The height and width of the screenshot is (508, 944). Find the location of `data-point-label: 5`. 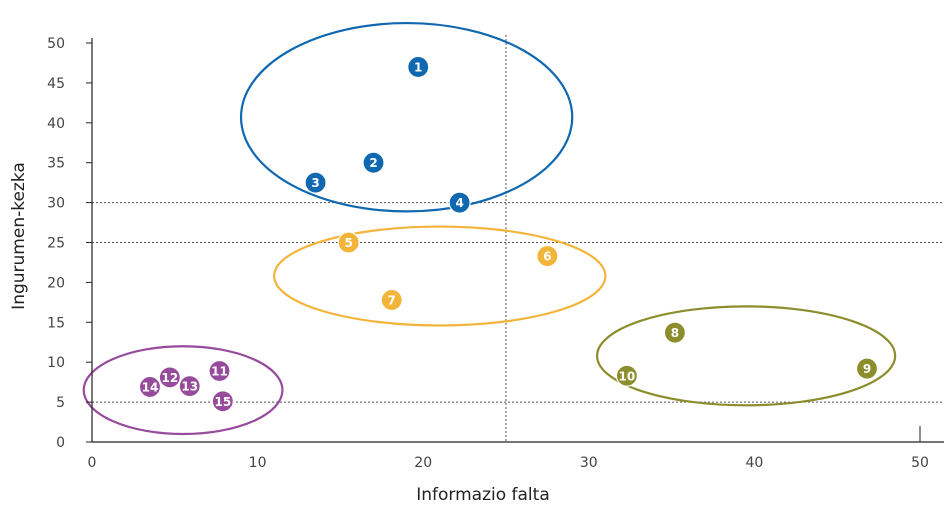

data-point-label: 5 is located at coordinates (349, 243).